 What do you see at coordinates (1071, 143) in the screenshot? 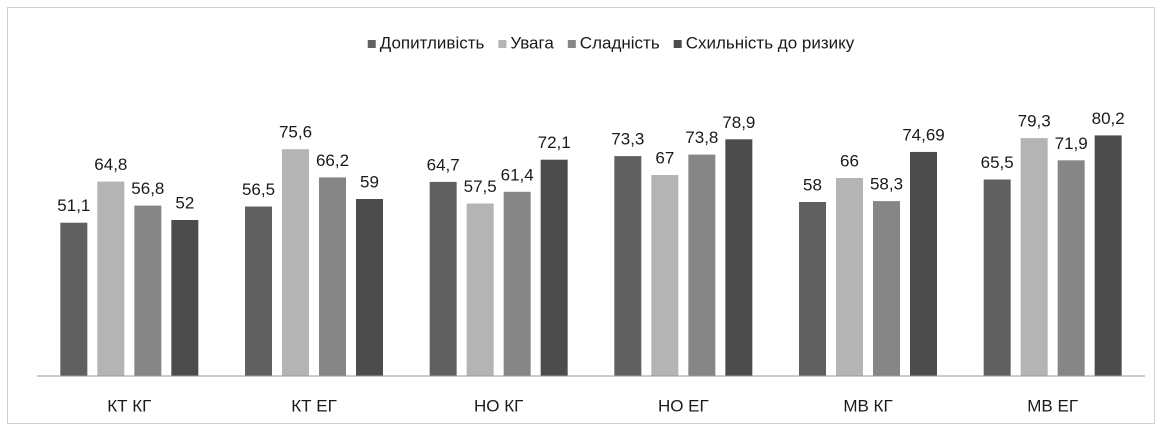
I see `data-label: 71,9` at bounding box center [1071, 143].